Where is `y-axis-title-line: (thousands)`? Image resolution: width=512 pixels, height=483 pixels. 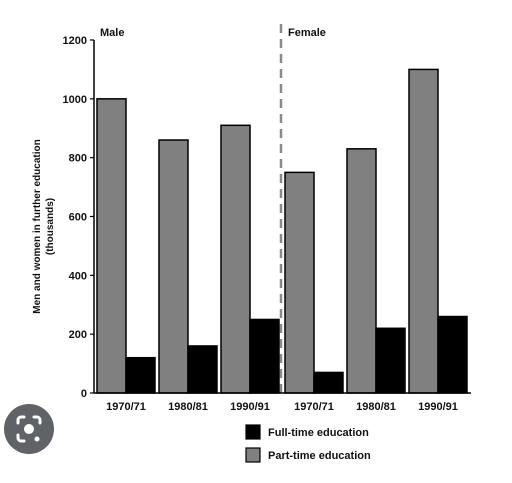 y-axis-title-line: (thousands) is located at coordinates (50, 226).